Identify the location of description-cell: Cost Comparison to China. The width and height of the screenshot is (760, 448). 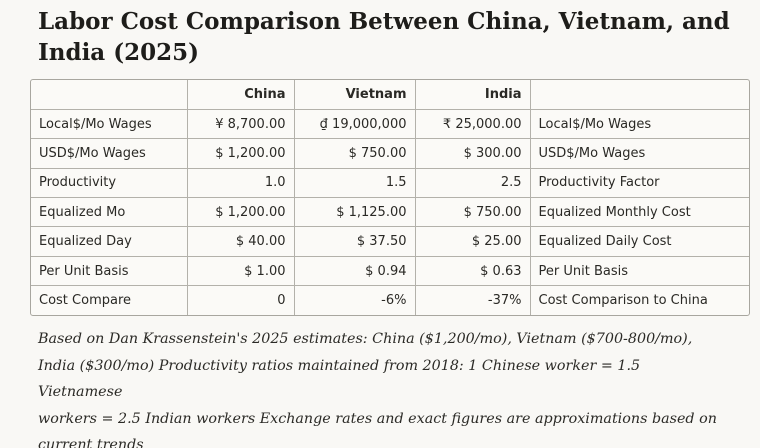
(623, 301).